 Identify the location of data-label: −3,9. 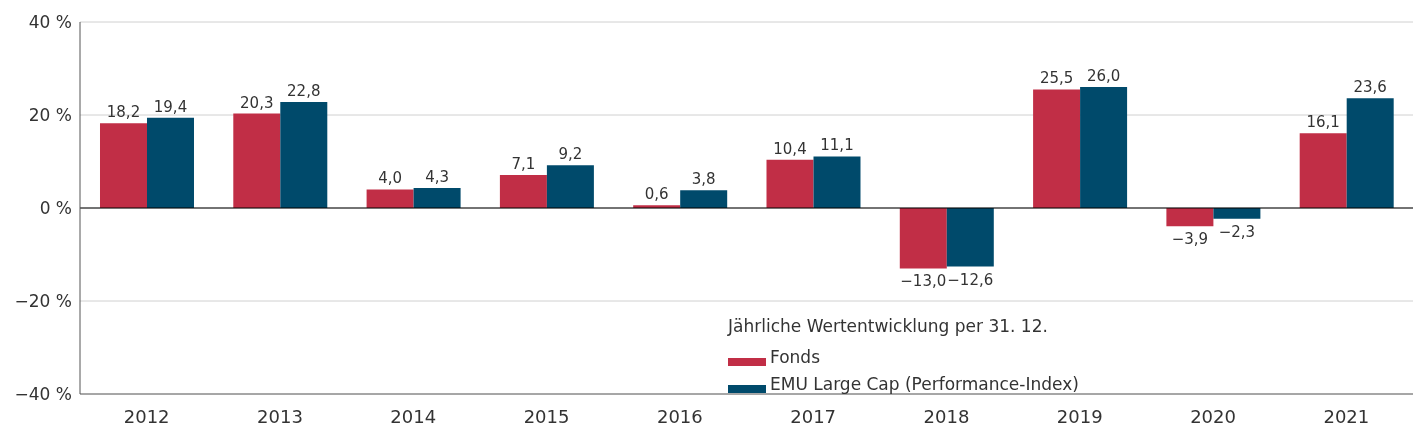
(1190, 239).